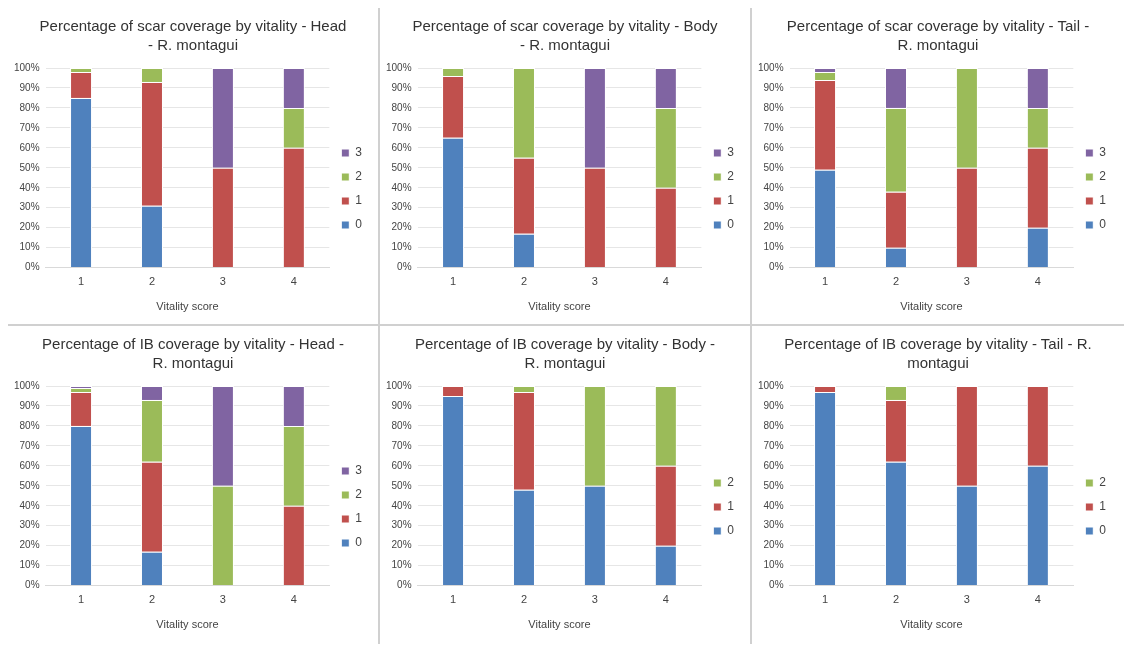  What do you see at coordinates (193, 35) in the screenshot?
I see `chart-title: Percentage of scar coverage by vitality - Head - R. montagui` at bounding box center [193, 35].